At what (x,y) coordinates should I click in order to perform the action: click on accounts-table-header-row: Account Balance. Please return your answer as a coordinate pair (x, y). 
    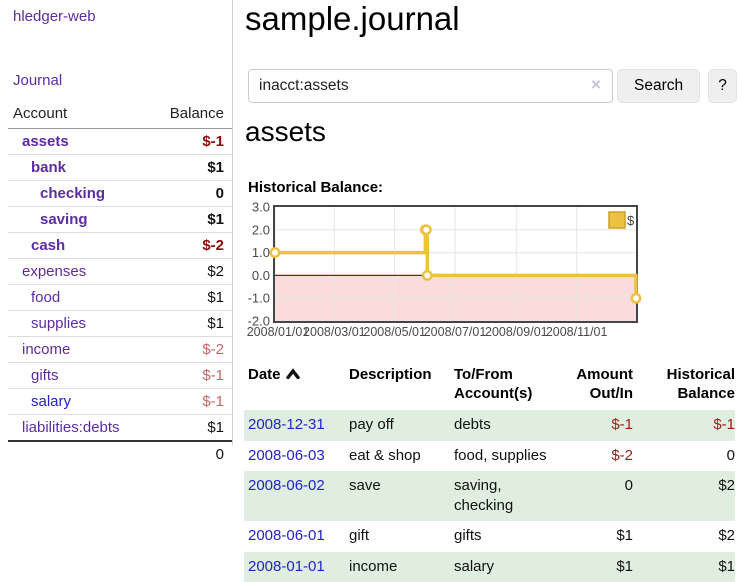
    Looking at the image, I should click on (120, 116).